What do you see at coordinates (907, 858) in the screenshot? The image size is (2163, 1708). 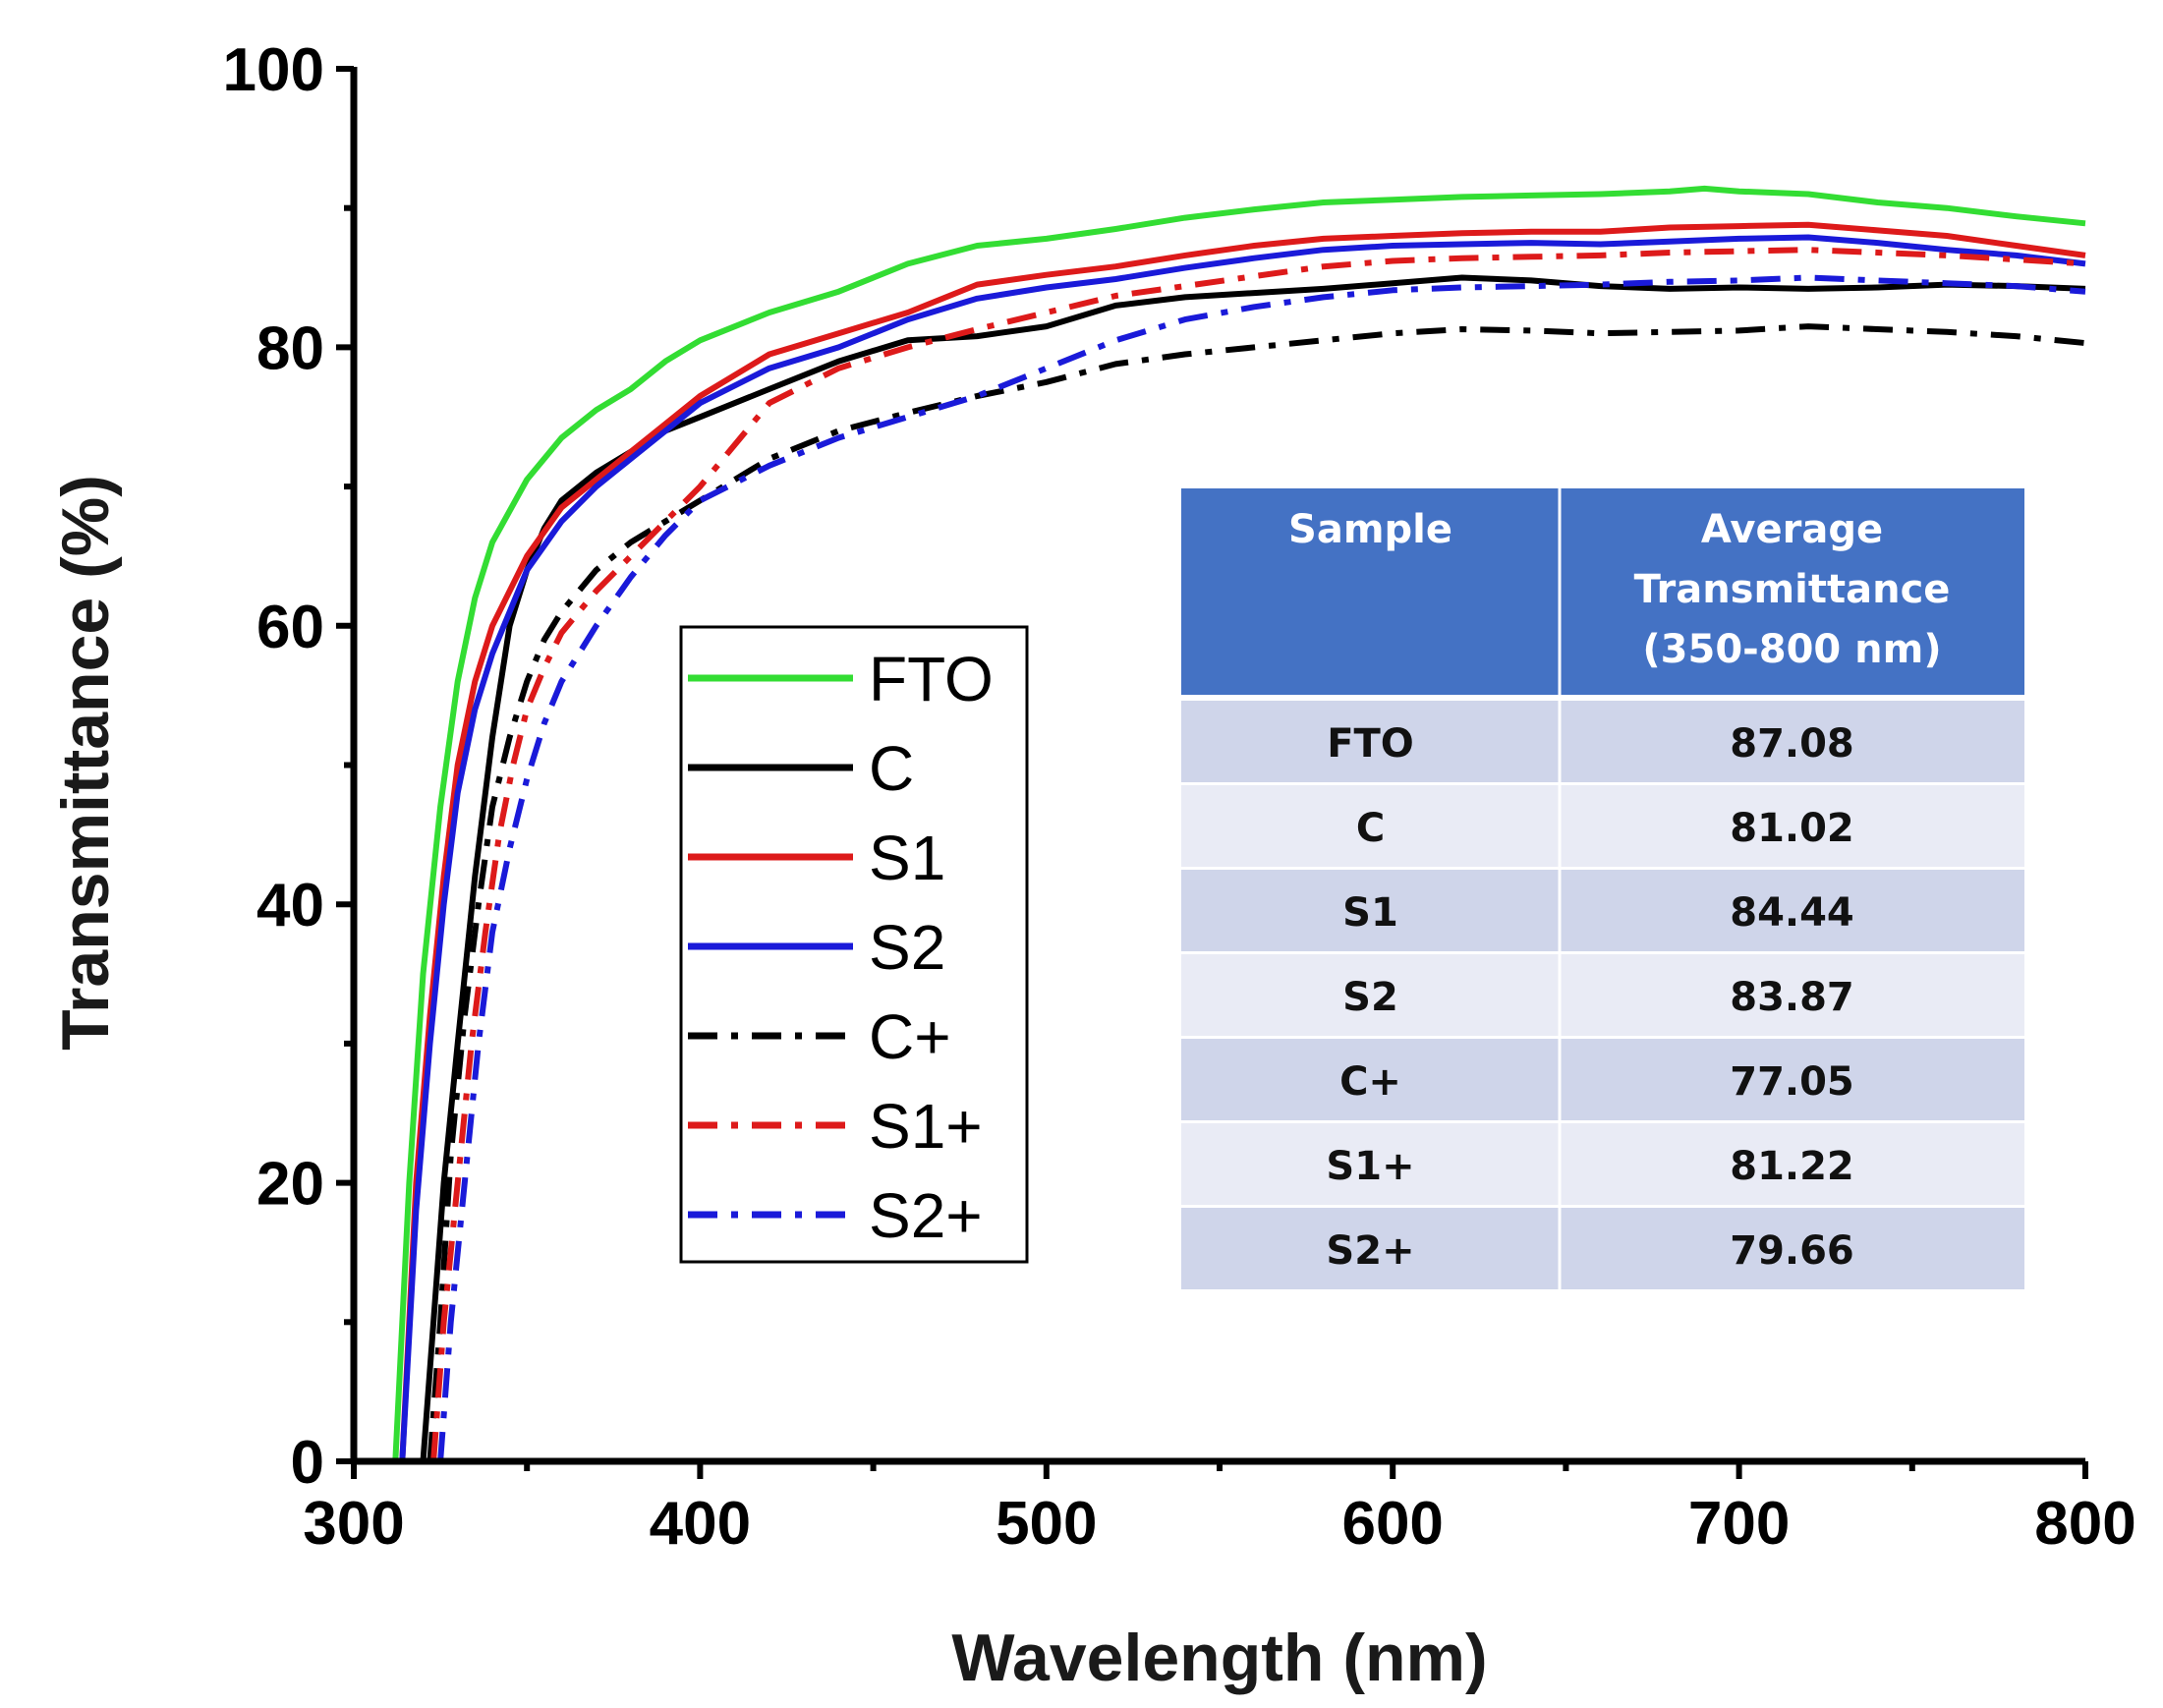 I see `legend-label: S1` at bounding box center [907, 858].